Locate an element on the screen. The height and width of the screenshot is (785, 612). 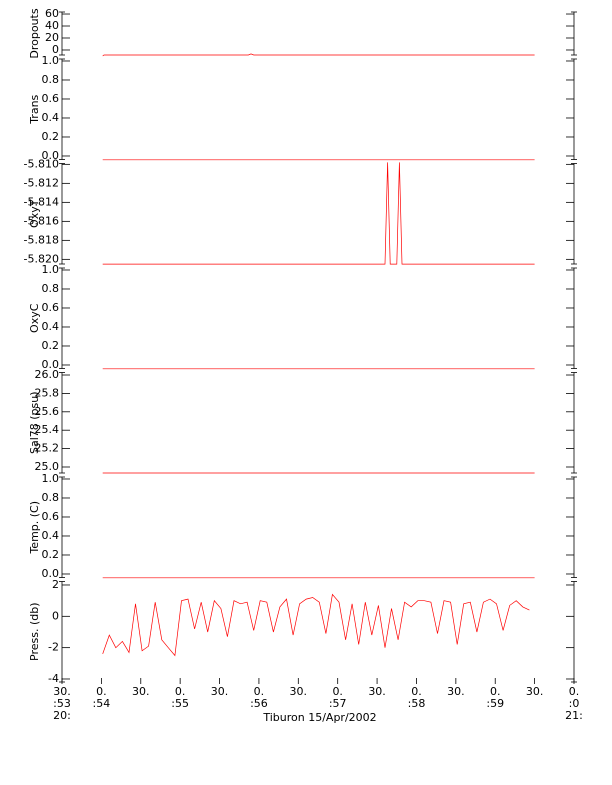
y-axis-label: Temp. (C) is located at coordinates (34, 528).